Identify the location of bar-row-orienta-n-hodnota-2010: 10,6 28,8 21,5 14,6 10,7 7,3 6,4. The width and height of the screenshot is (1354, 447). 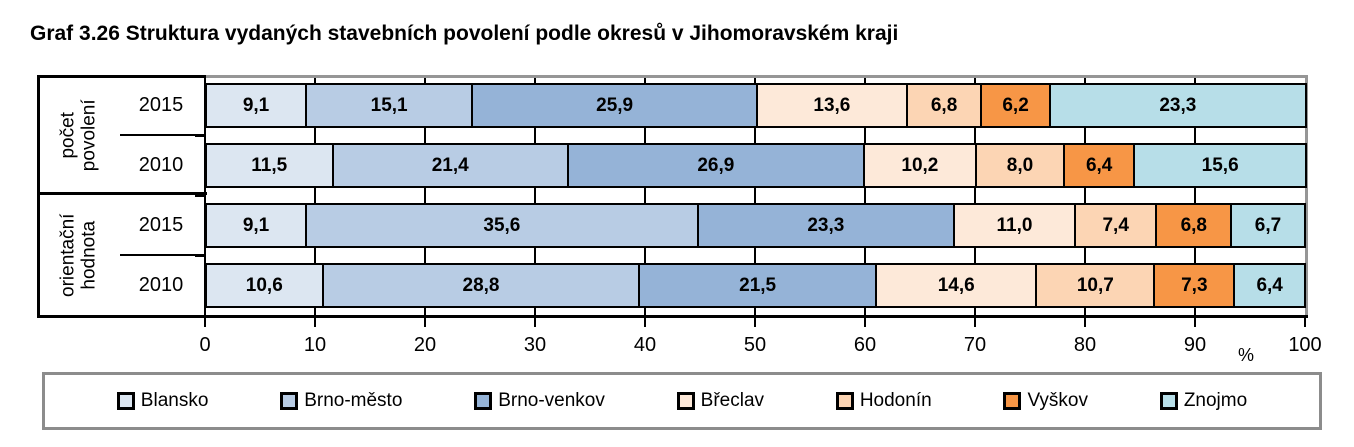
(755, 285).